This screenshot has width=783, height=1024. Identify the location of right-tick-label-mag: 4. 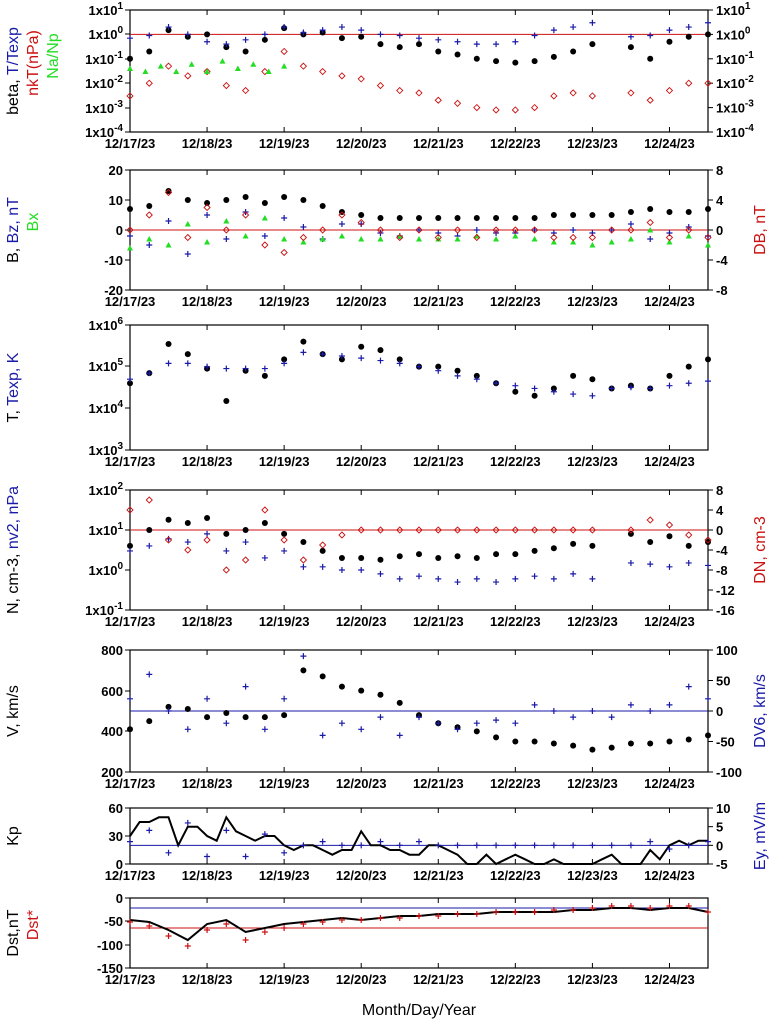
(720, 200).